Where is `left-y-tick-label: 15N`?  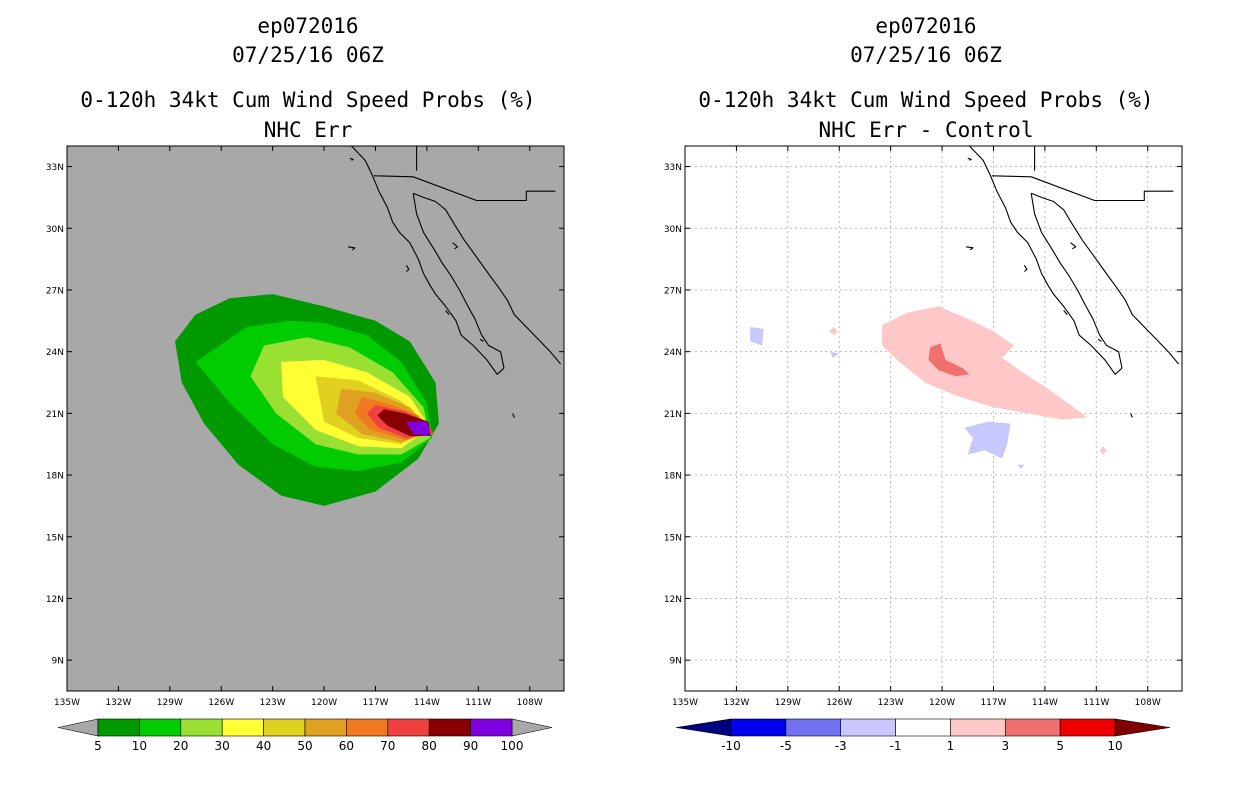 left-y-tick-label: 15N is located at coordinates (55, 538).